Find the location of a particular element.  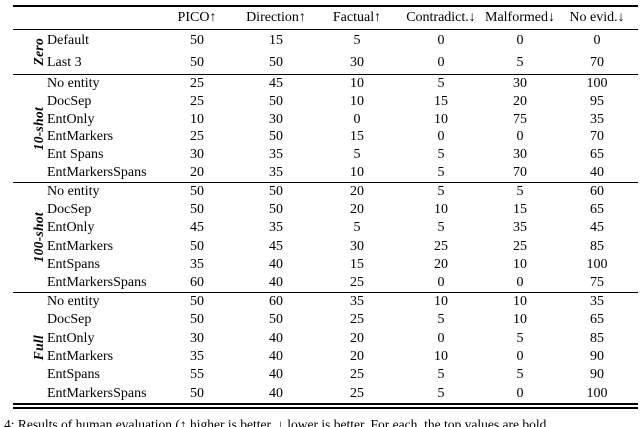

column-header-malformed: Malformed↓ is located at coordinates (520, 17).